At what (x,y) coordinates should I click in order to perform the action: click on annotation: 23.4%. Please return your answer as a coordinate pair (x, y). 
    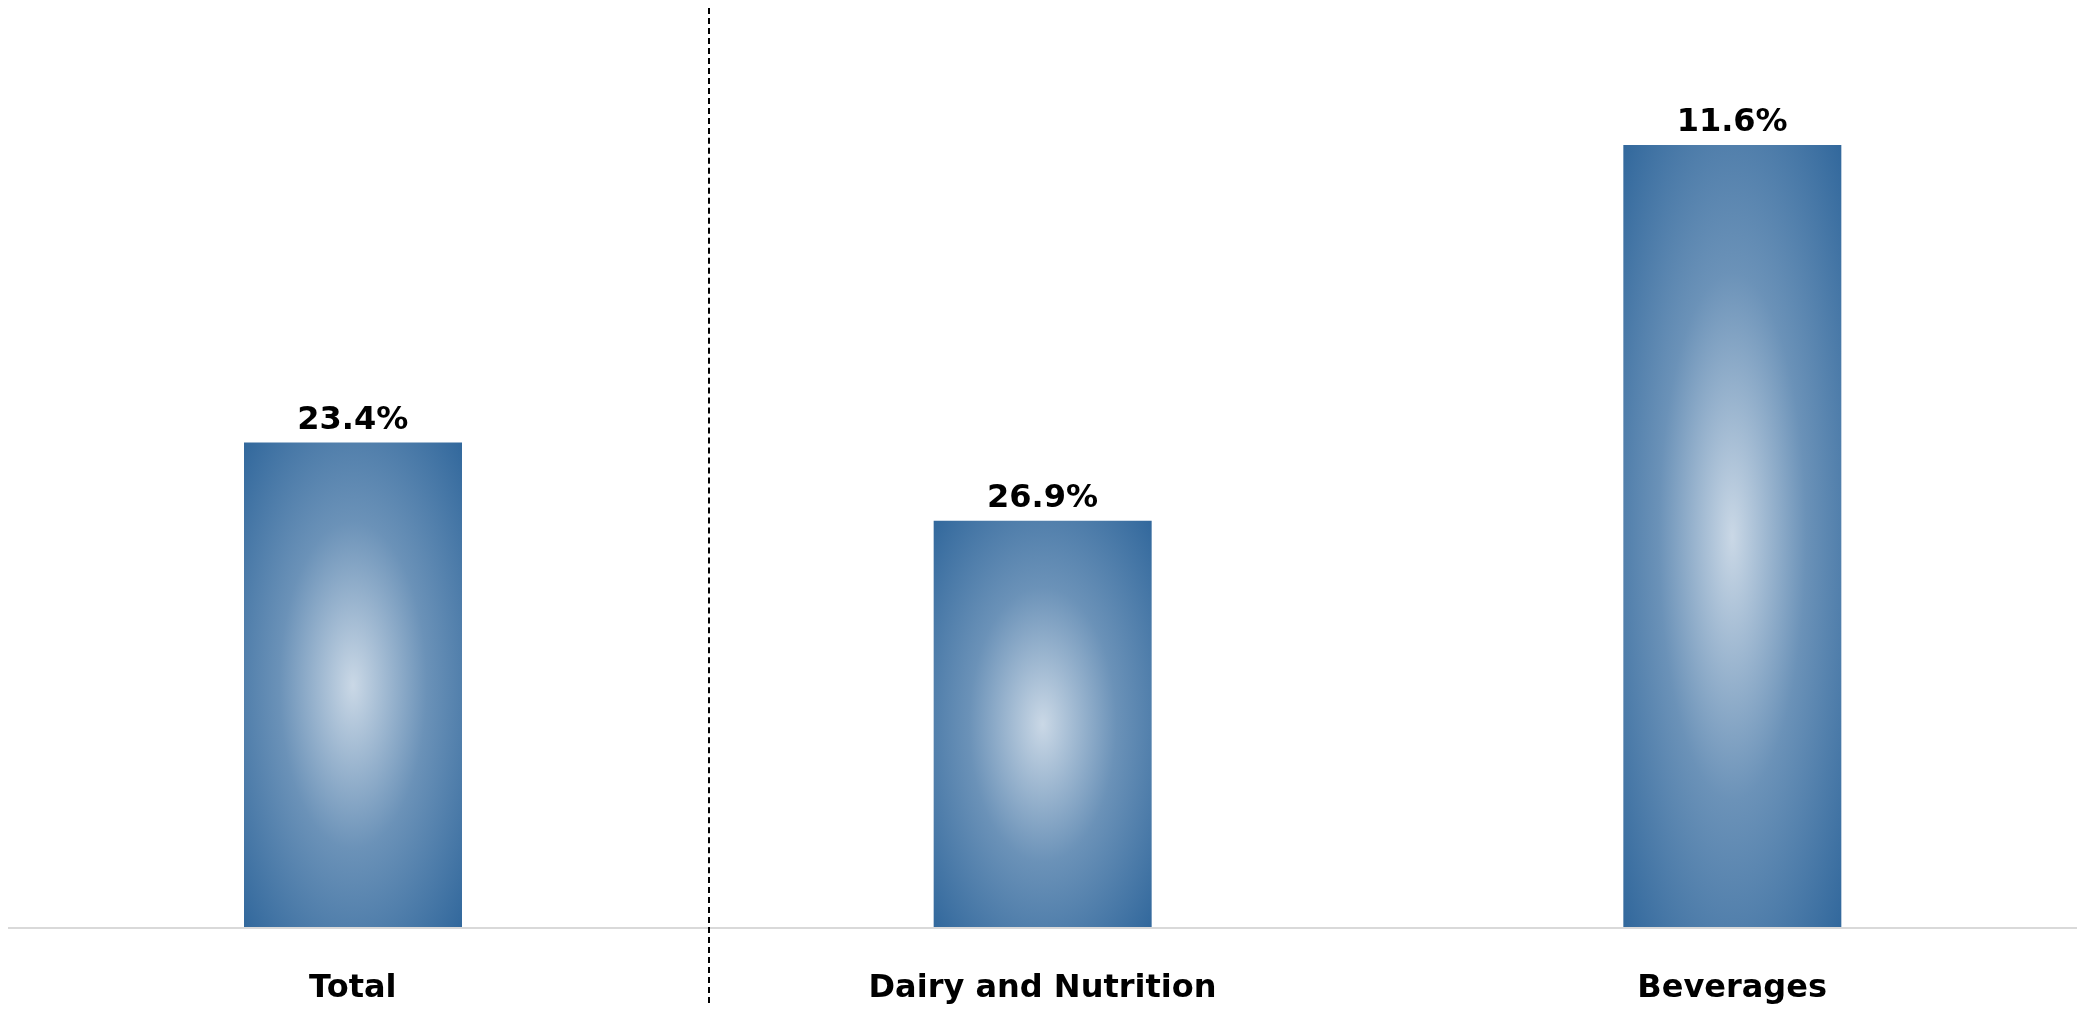
    Looking at the image, I should click on (353, 417).